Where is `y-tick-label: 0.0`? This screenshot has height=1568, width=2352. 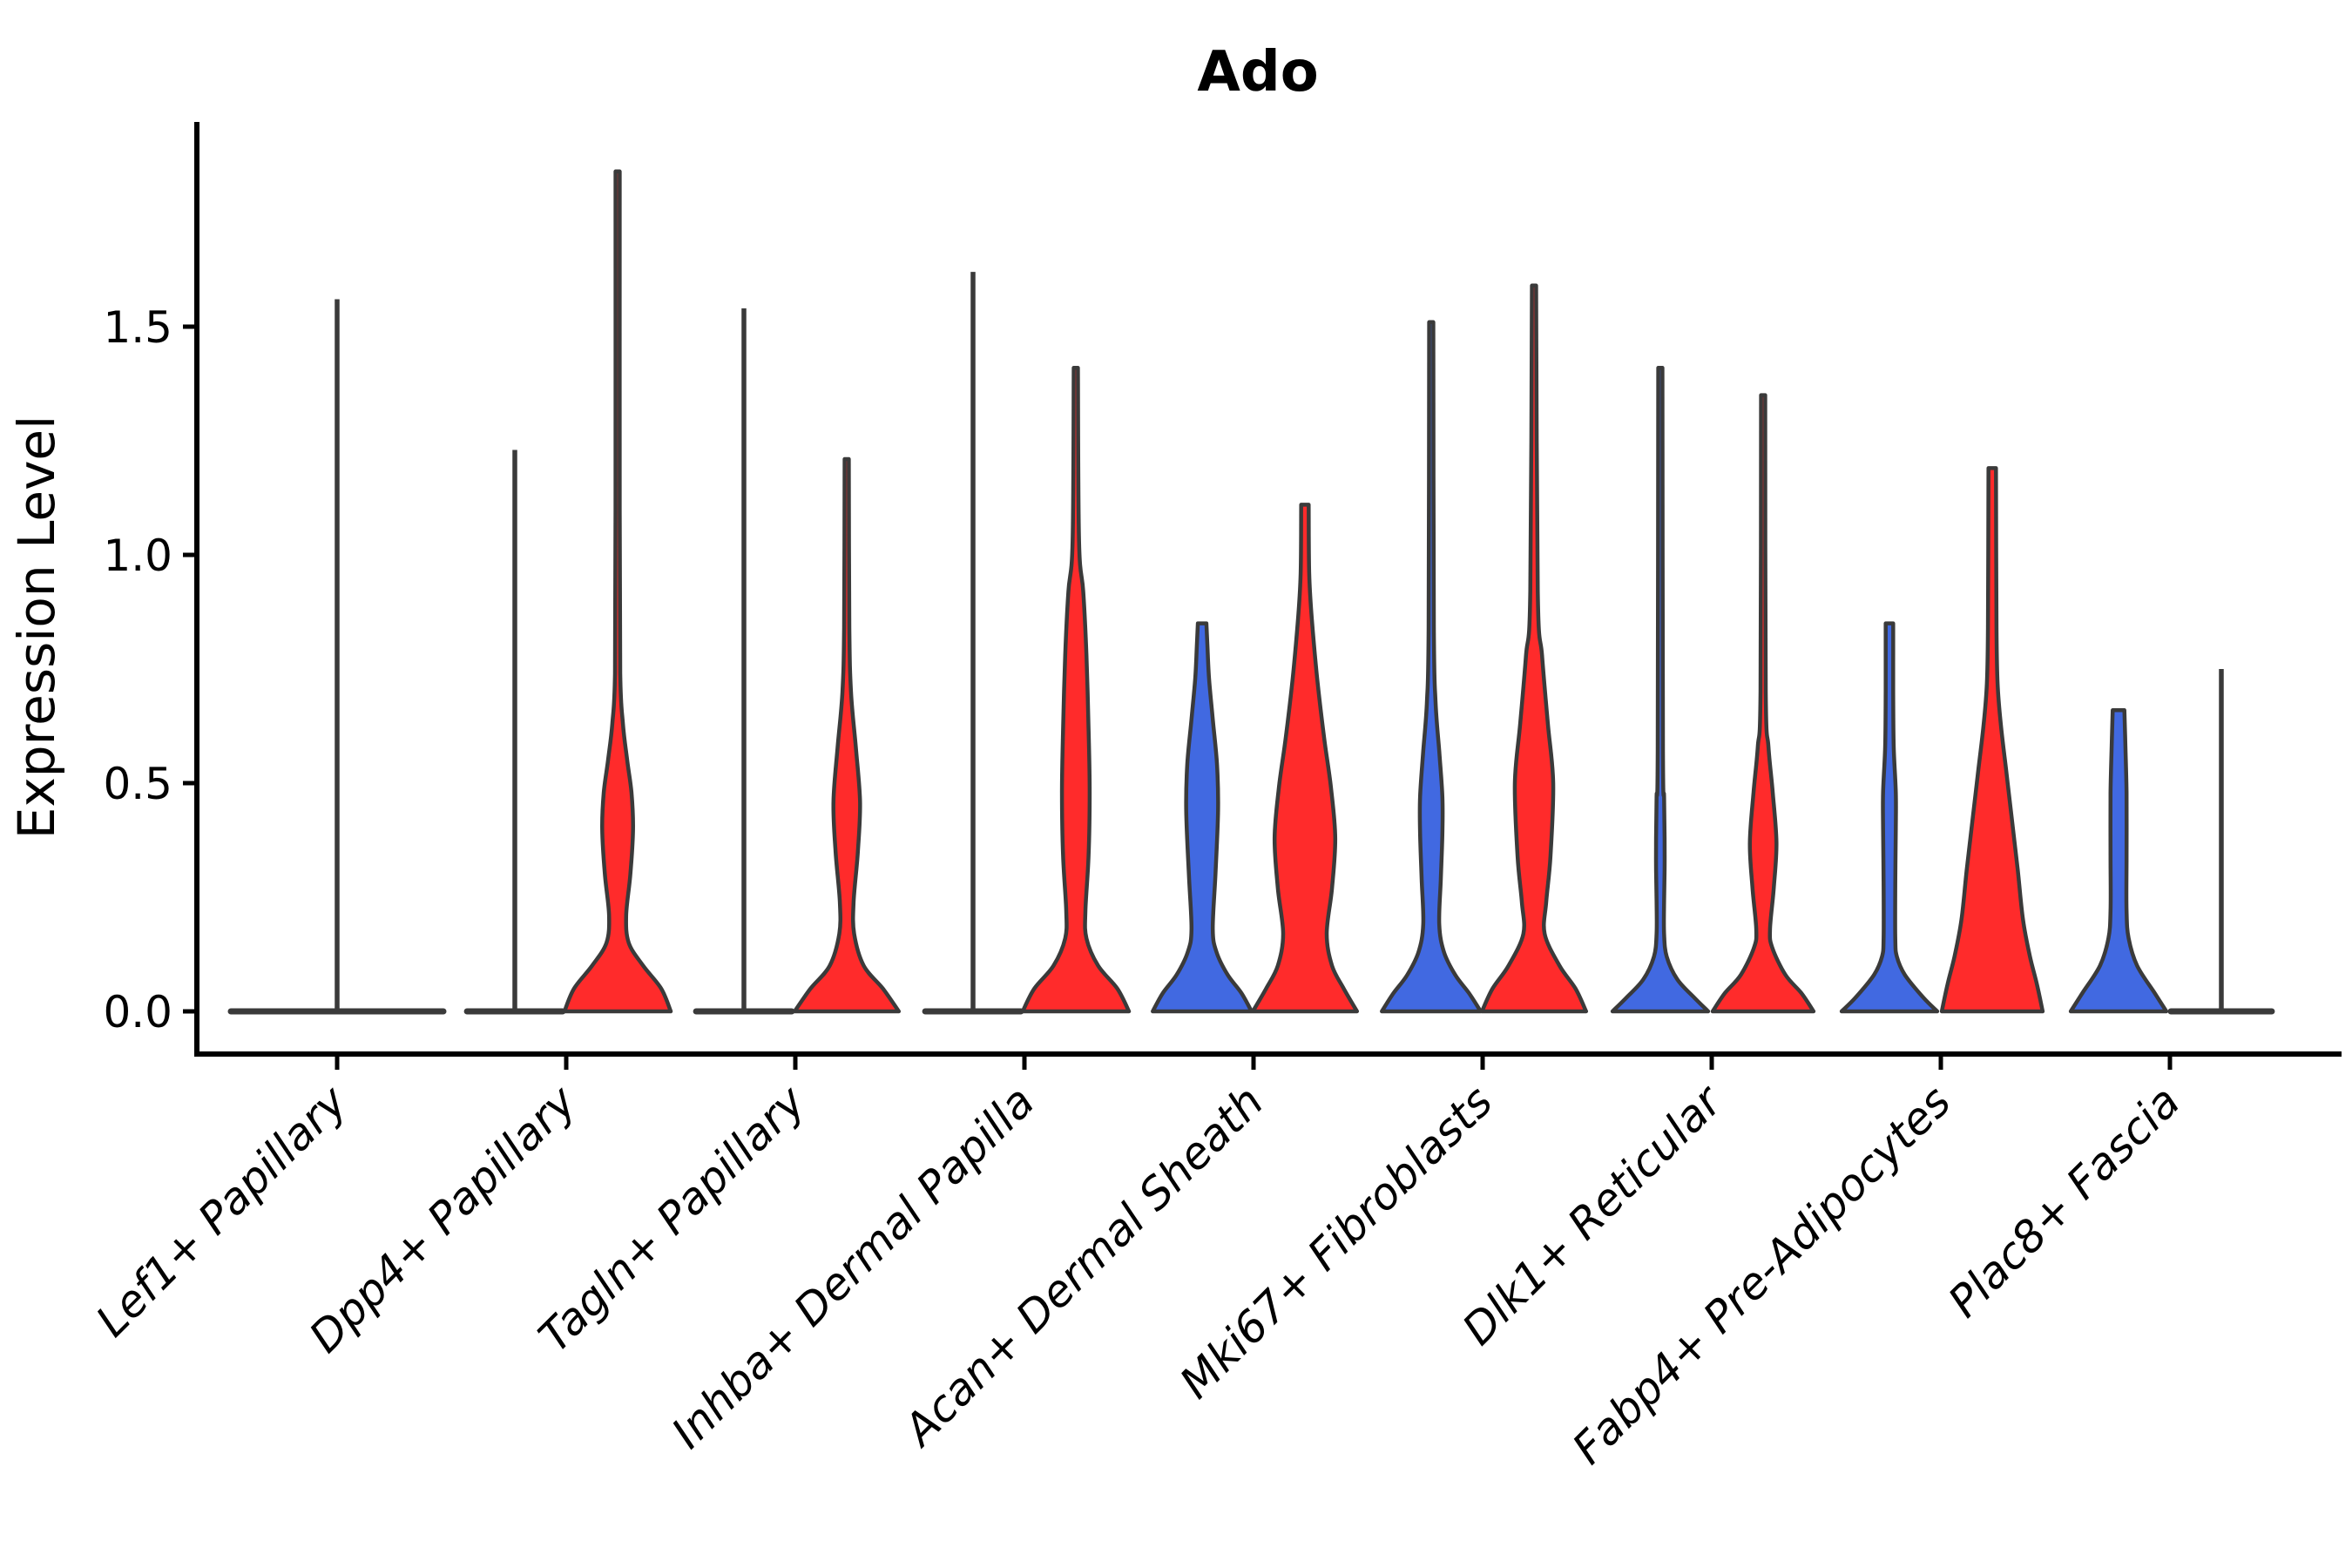
y-tick-label: 0.0 is located at coordinates (137, 1012).